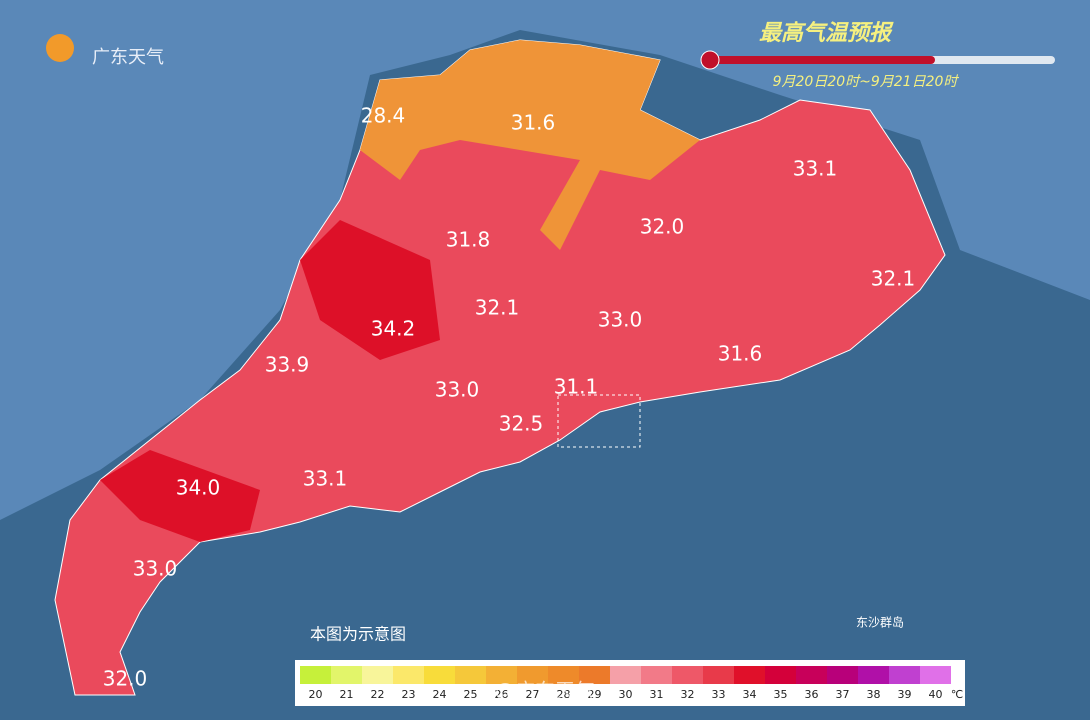 This screenshot has width=1090, height=724. What do you see at coordinates (521, 424) in the screenshot?
I see `temp-label: 32.5` at bounding box center [521, 424].